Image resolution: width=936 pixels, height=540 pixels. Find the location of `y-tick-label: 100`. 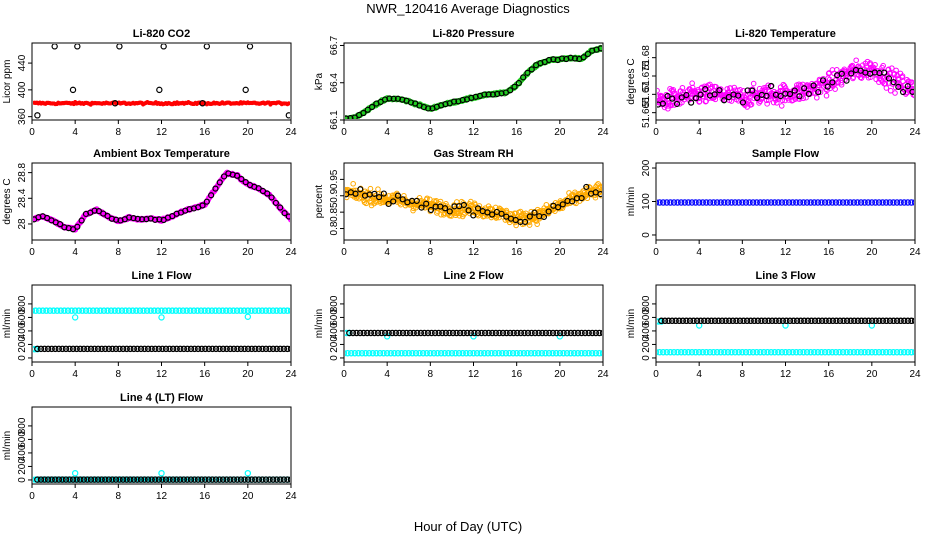

y-tick-label: 100 is located at coordinates (646, 201).